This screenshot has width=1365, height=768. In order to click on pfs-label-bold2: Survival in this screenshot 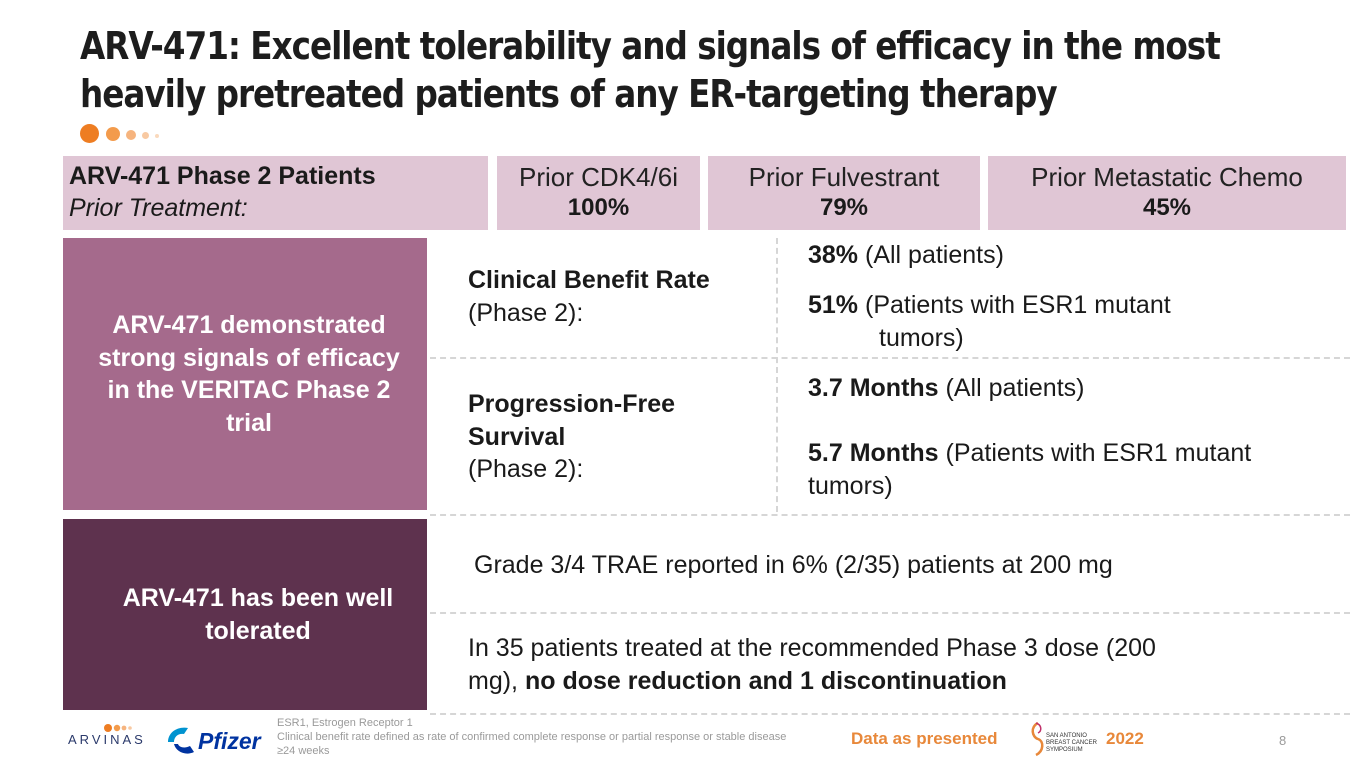, I will do `click(517, 436)`.